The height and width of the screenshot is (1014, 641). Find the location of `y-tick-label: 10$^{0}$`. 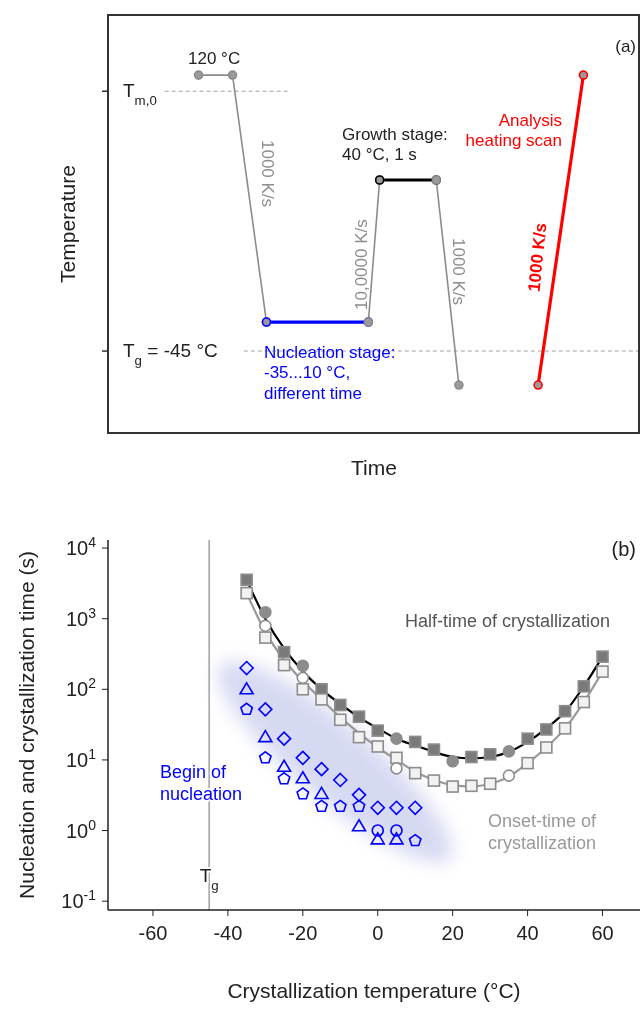

y-tick-label: 10$^{0}$ is located at coordinates (81, 829).